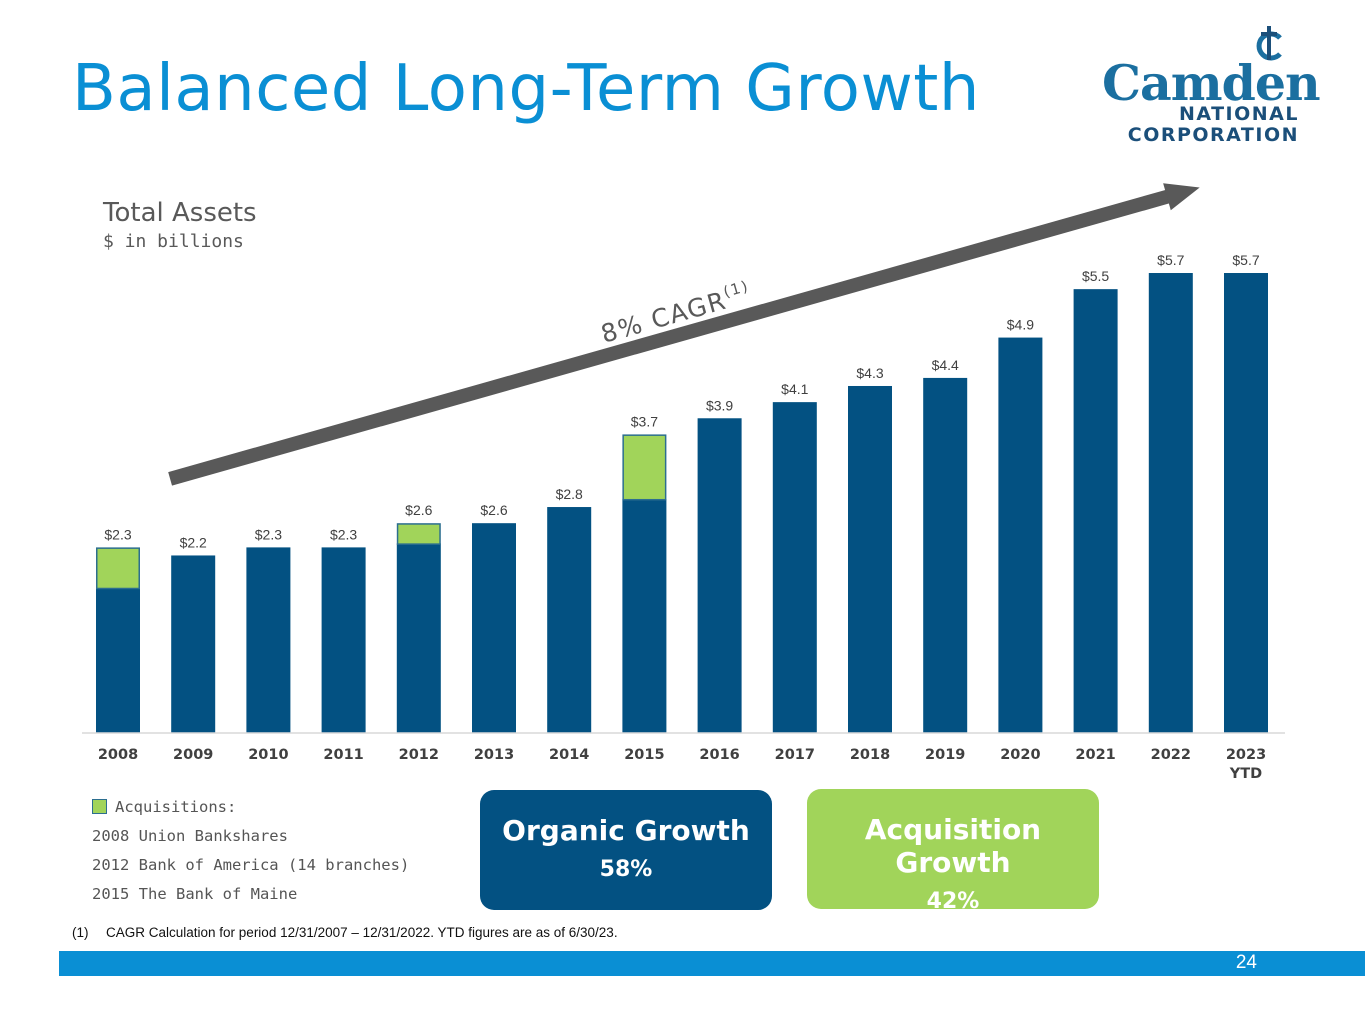  What do you see at coordinates (494, 755) in the screenshot?
I see `x-tick-label-5: 2013` at bounding box center [494, 755].